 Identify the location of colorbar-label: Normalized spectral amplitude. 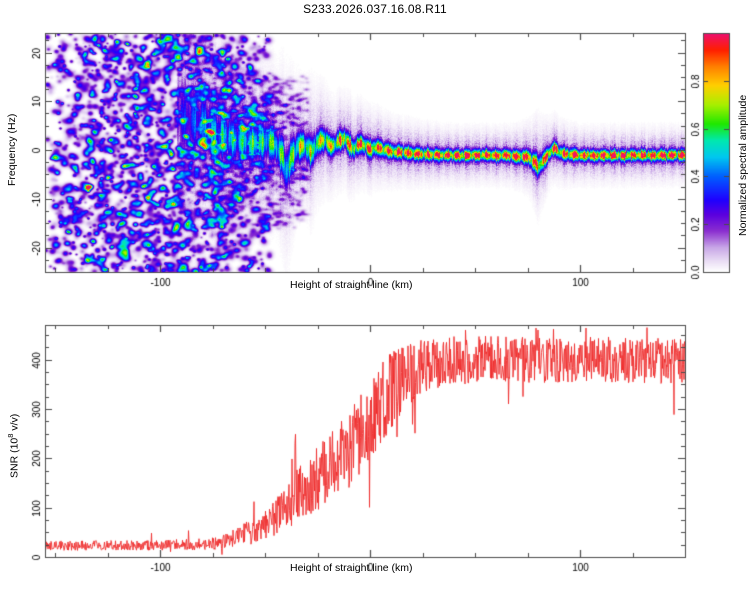
(743, 165).